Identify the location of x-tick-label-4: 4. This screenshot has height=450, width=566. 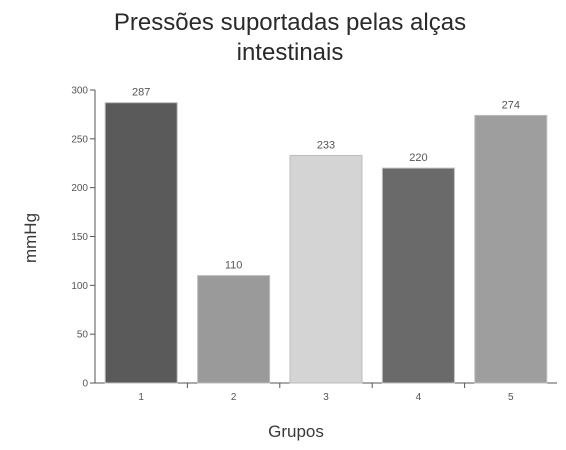
(419, 397).